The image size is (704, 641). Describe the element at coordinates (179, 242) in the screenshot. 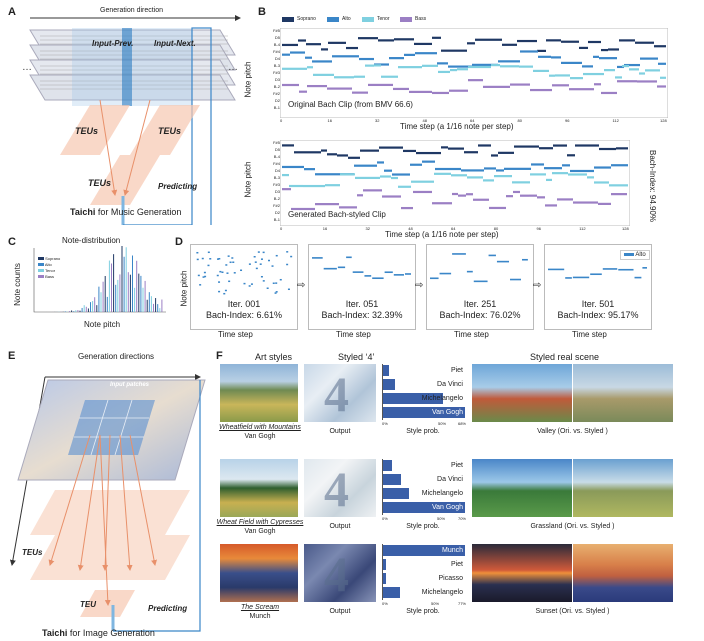

I see `panel-d-label: D` at that location.